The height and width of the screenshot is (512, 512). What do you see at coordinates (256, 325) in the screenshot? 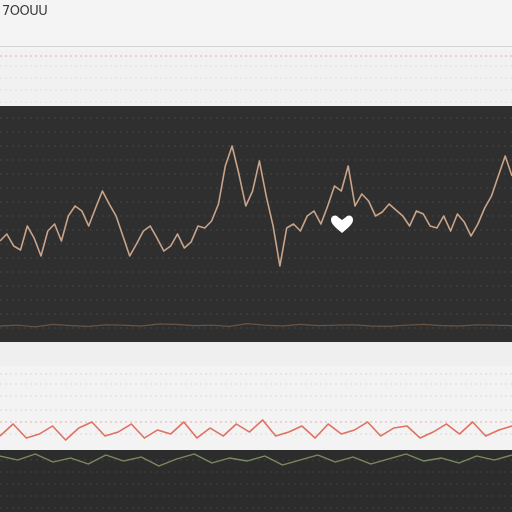
I see `baseline-signal-line` at bounding box center [256, 325].